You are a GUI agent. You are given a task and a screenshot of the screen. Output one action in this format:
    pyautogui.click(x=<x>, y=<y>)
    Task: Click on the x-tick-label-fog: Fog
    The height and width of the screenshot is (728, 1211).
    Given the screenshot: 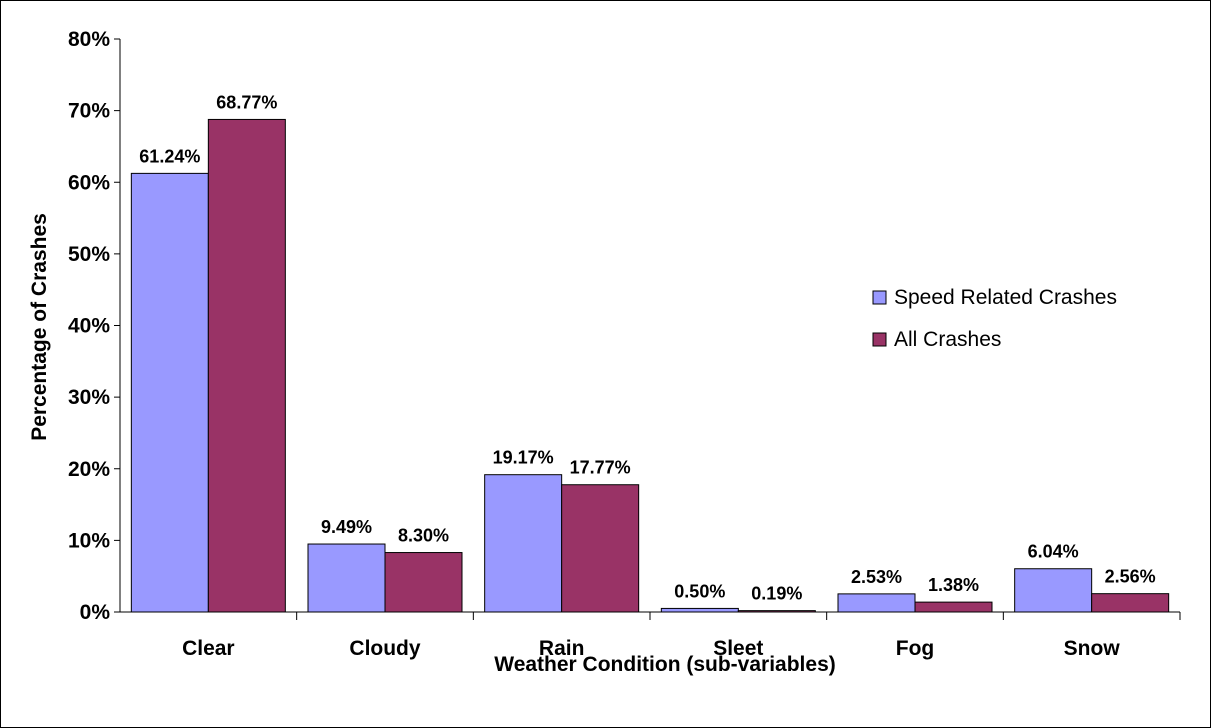 What is the action you would take?
    pyautogui.click(x=915, y=648)
    